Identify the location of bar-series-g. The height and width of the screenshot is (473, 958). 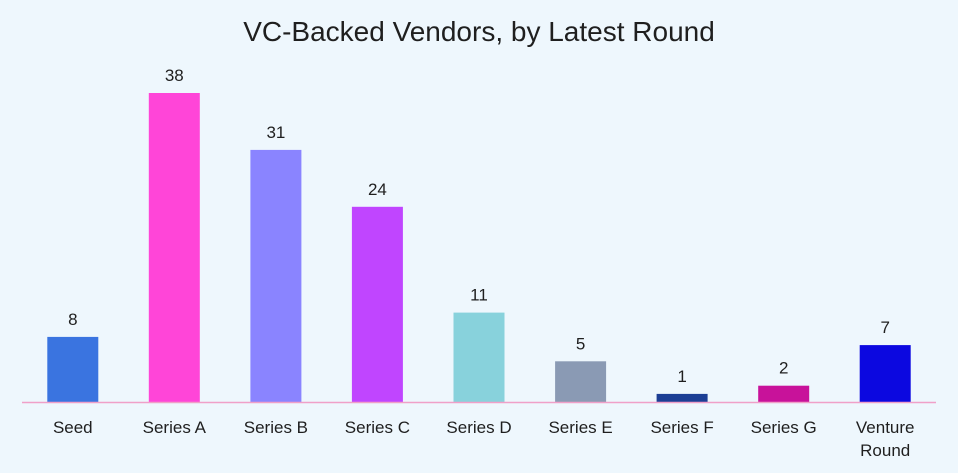
(784, 393).